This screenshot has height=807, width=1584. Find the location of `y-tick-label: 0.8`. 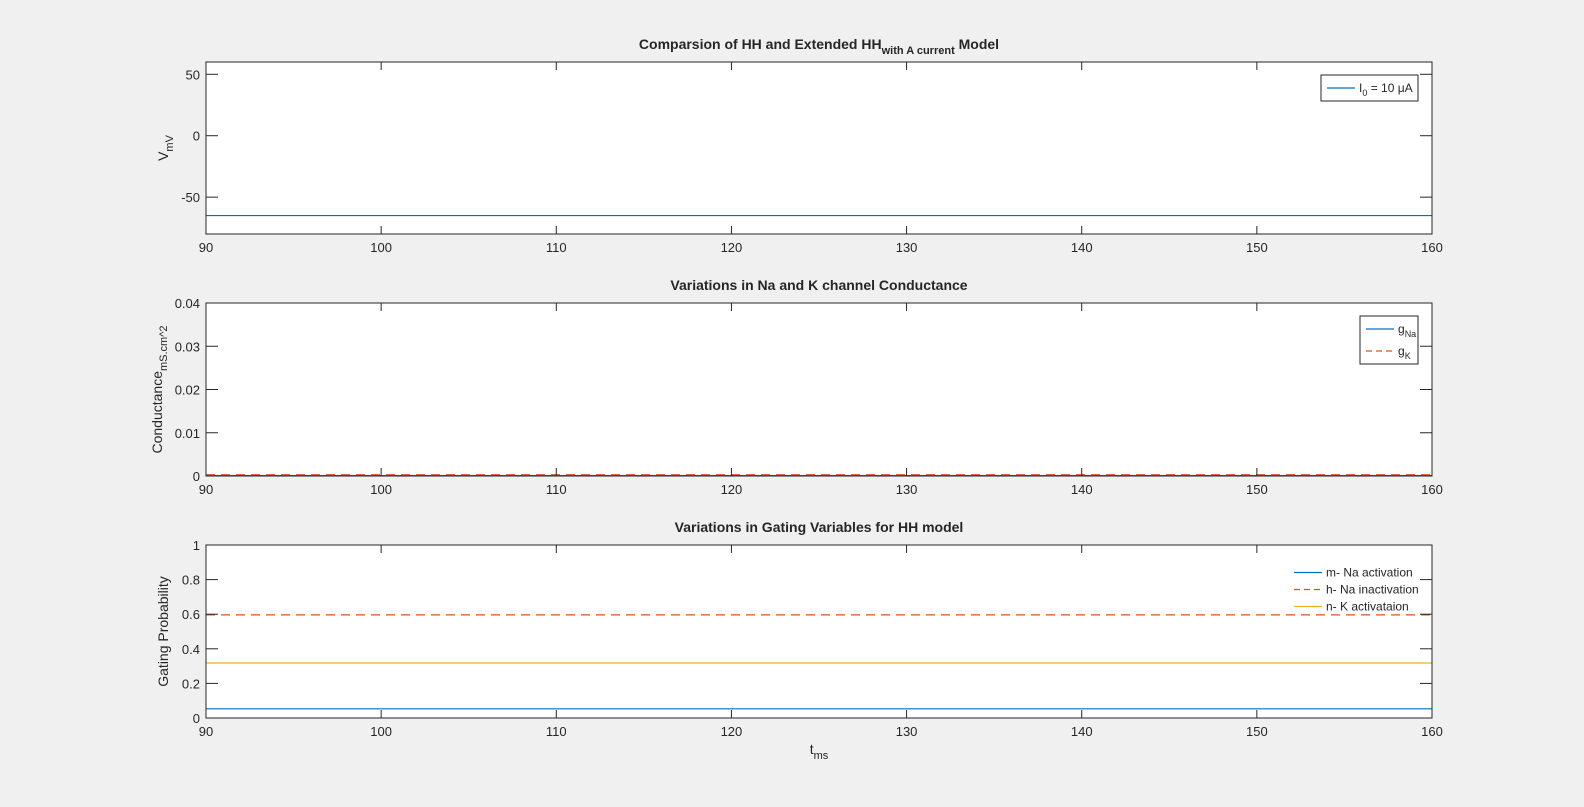

y-tick-label: 0.8 is located at coordinates (191, 580).